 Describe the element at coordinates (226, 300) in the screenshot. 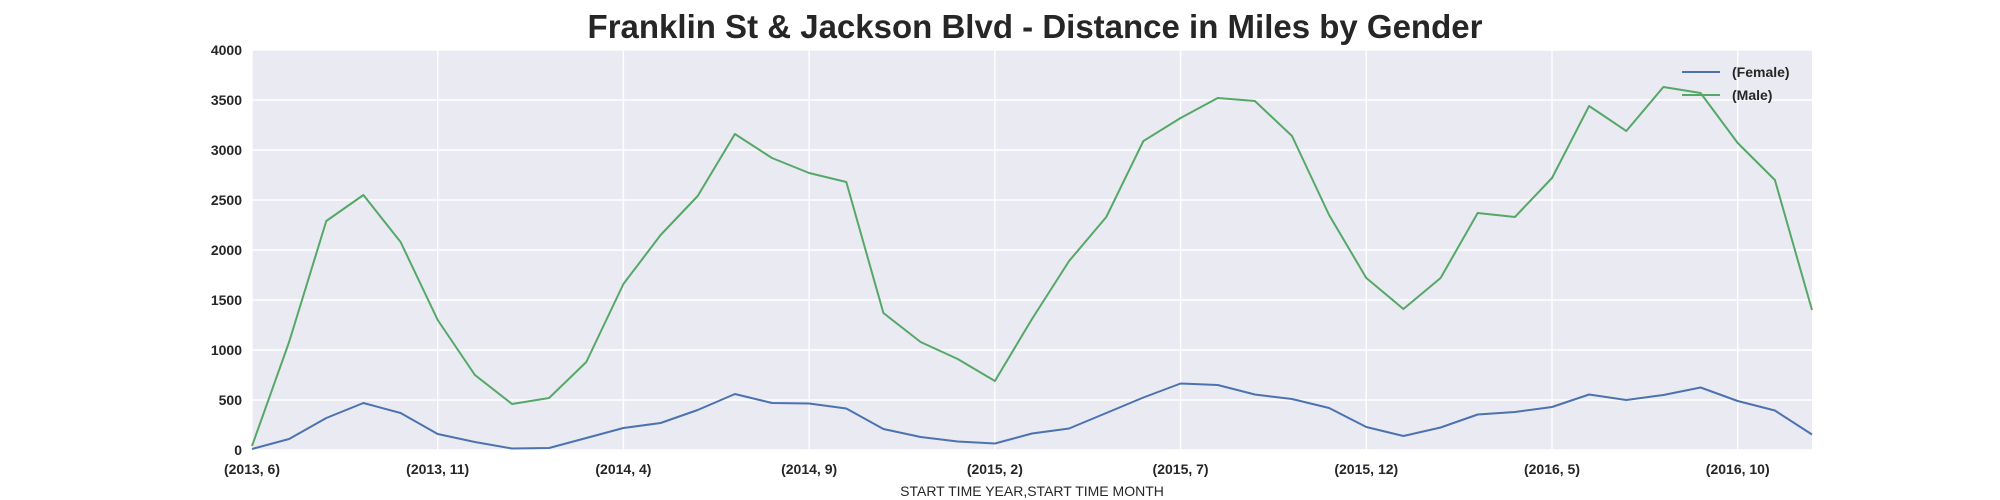

I see `y-tick-label: 1500` at that location.